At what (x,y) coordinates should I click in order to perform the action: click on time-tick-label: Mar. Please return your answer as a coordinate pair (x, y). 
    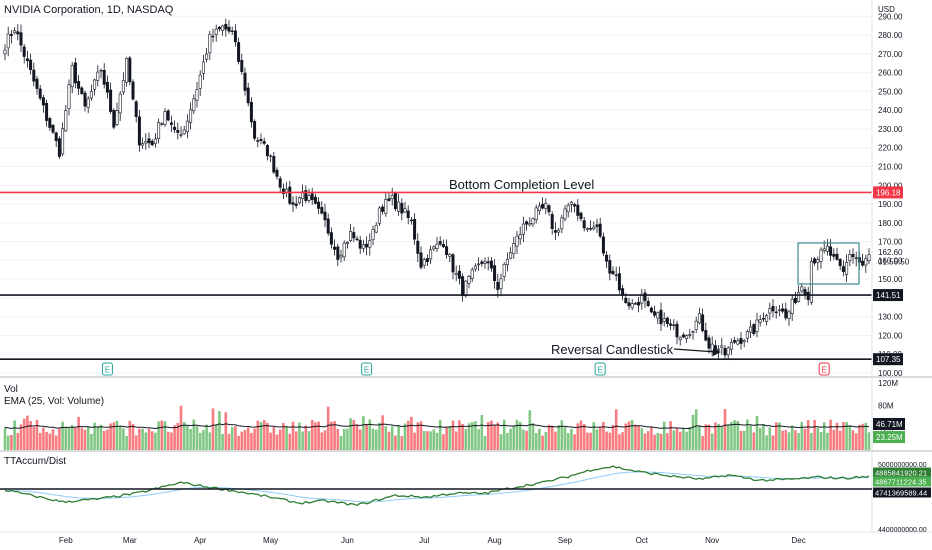
    Looking at the image, I should click on (130, 540).